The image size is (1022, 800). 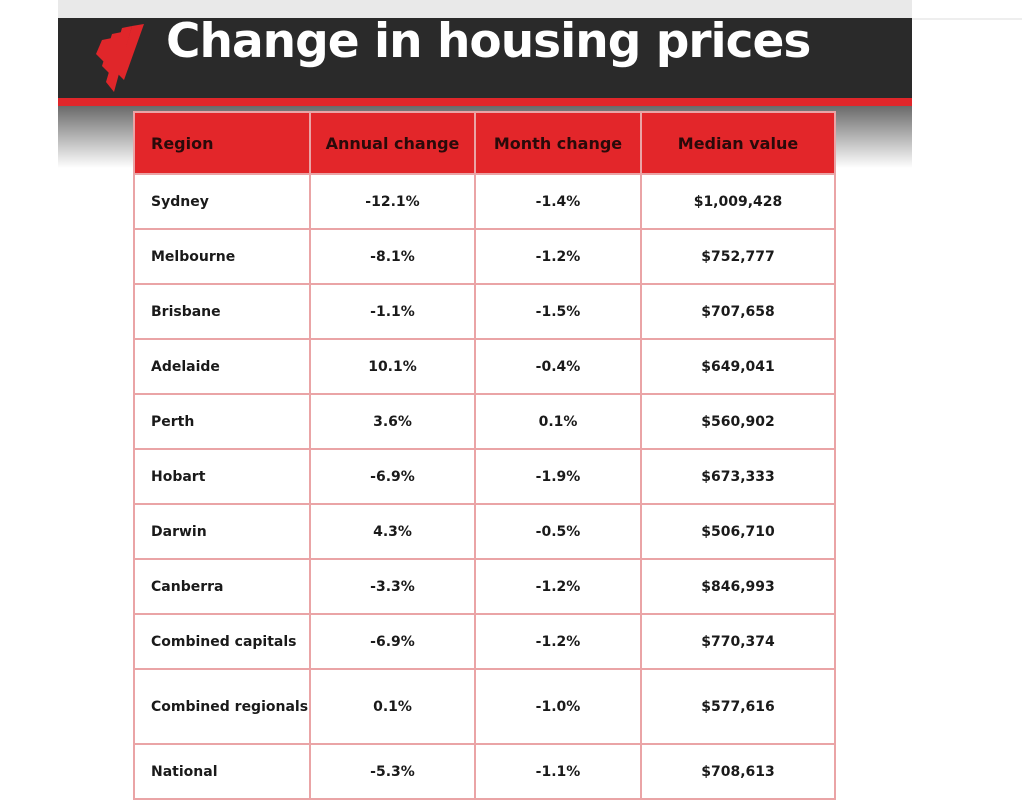 What do you see at coordinates (392, 706) in the screenshot?
I see `annual-change-cell: 0.1%` at bounding box center [392, 706].